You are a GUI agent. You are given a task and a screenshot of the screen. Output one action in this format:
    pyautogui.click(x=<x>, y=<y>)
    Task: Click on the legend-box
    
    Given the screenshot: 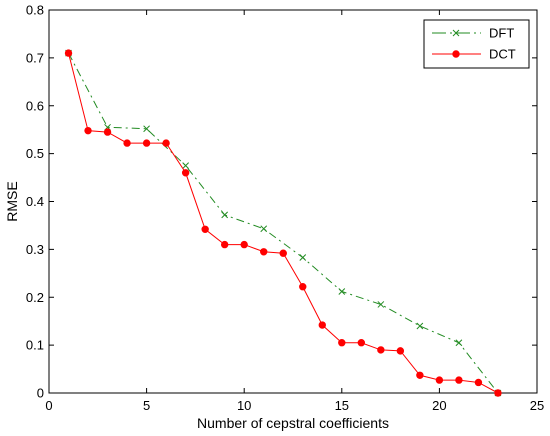 What is the action you would take?
    pyautogui.click(x=476, y=44)
    